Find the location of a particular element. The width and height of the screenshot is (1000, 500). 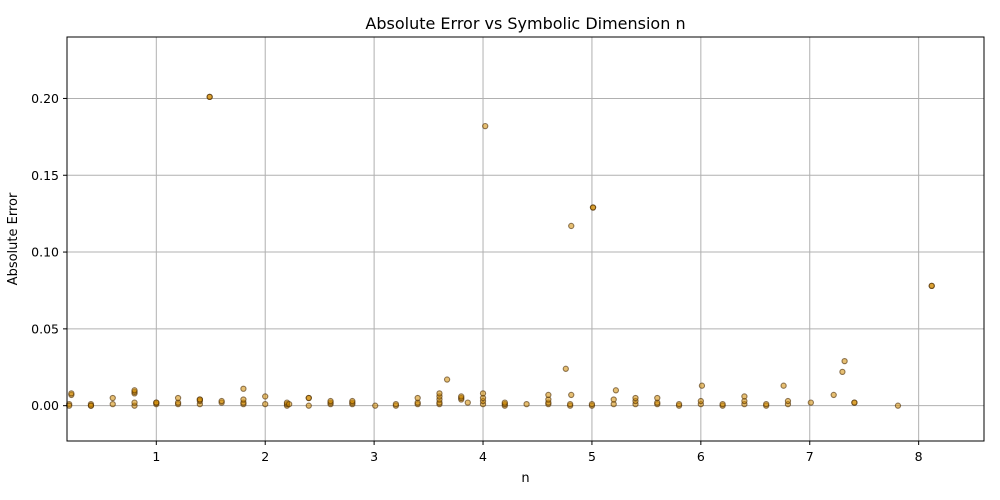

y-axis-ticks: 0.00 0.05 0.10 0.15 0.20 is located at coordinates (49, 252).